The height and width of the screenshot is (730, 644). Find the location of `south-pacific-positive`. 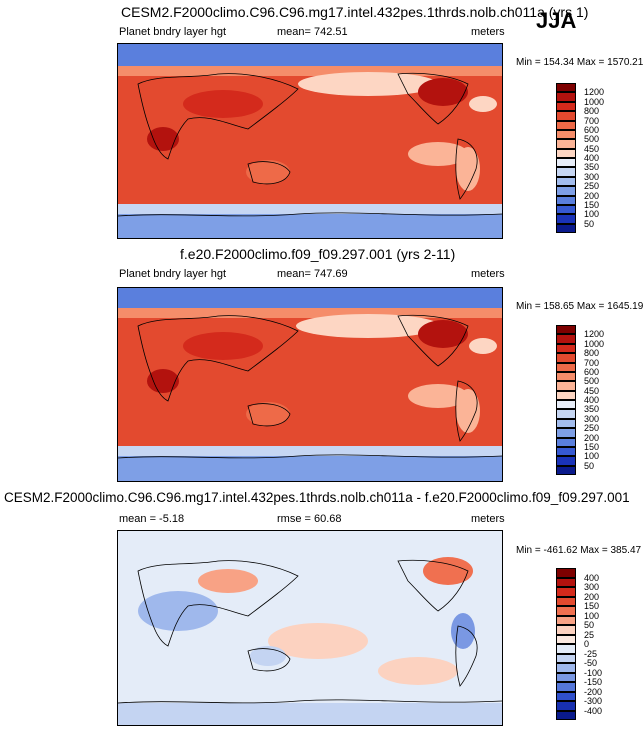

south-pacific-positive is located at coordinates (418, 671).